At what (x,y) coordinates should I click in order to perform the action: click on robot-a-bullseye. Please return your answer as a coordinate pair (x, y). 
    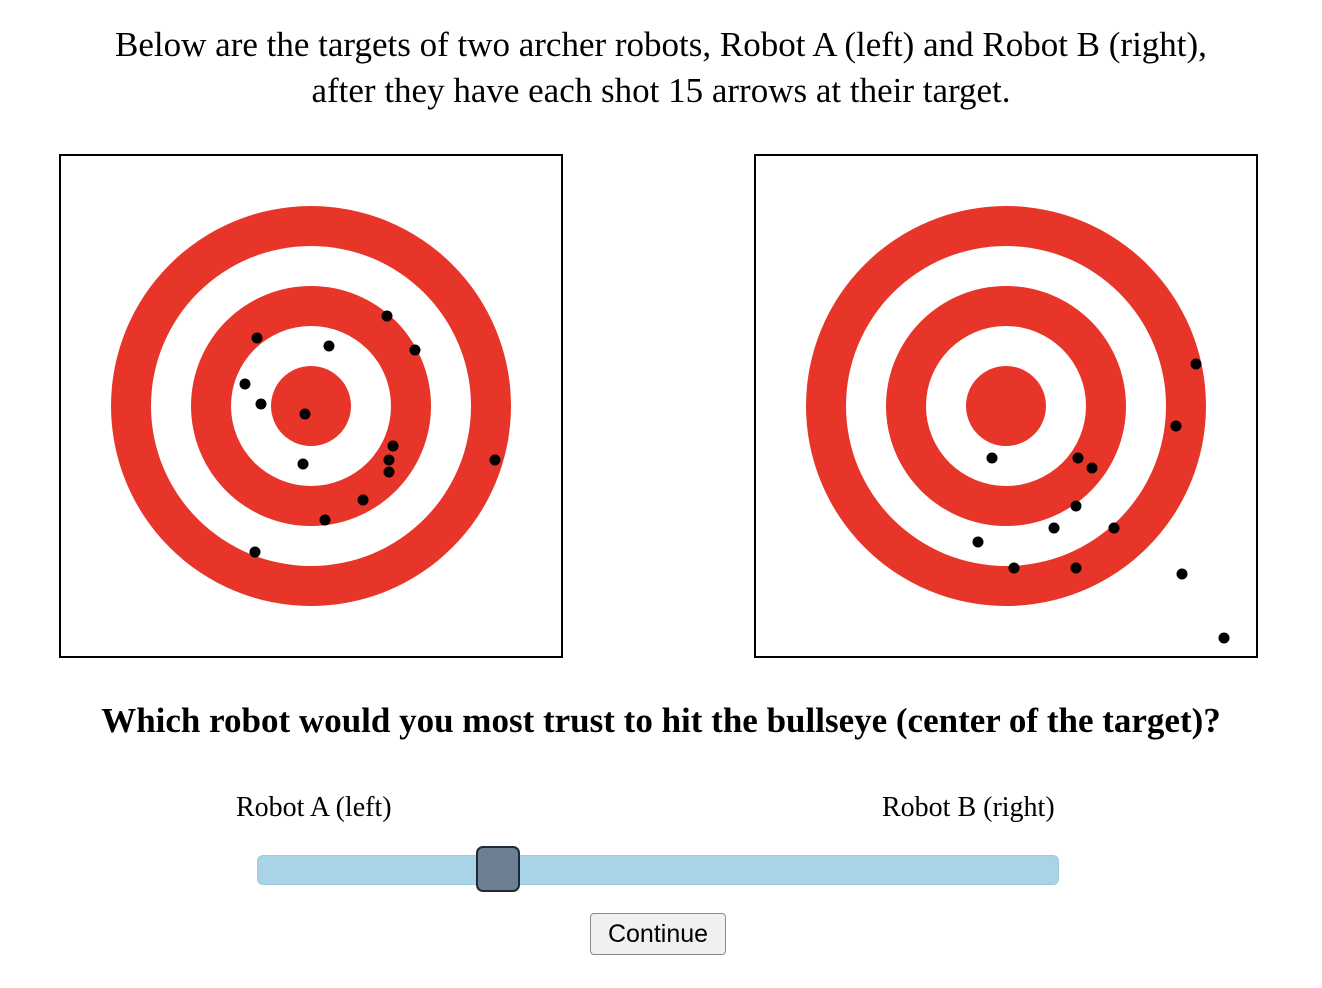
    Looking at the image, I should click on (311, 406).